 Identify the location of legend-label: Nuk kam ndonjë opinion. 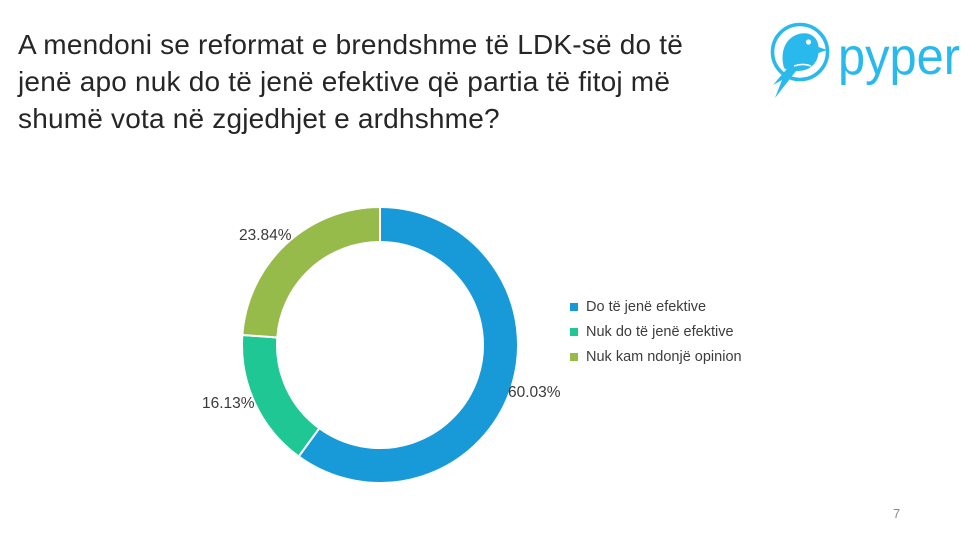
(664, 357).